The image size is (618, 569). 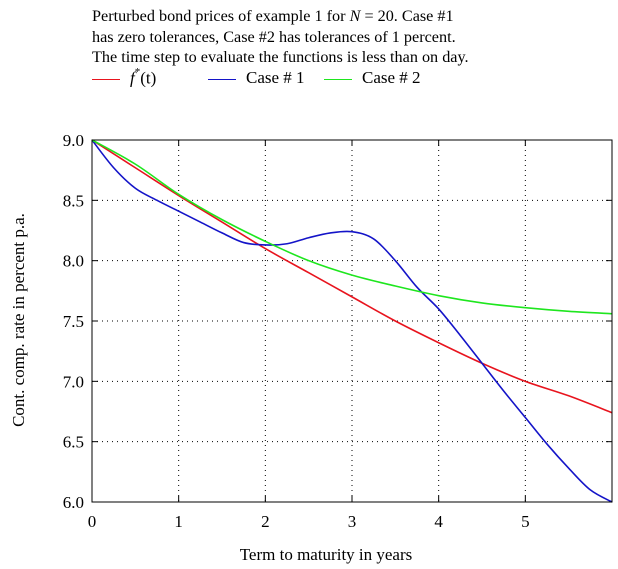 I want to click on x-axis-label: Term to maturity in years, so click(x=326, y=554).